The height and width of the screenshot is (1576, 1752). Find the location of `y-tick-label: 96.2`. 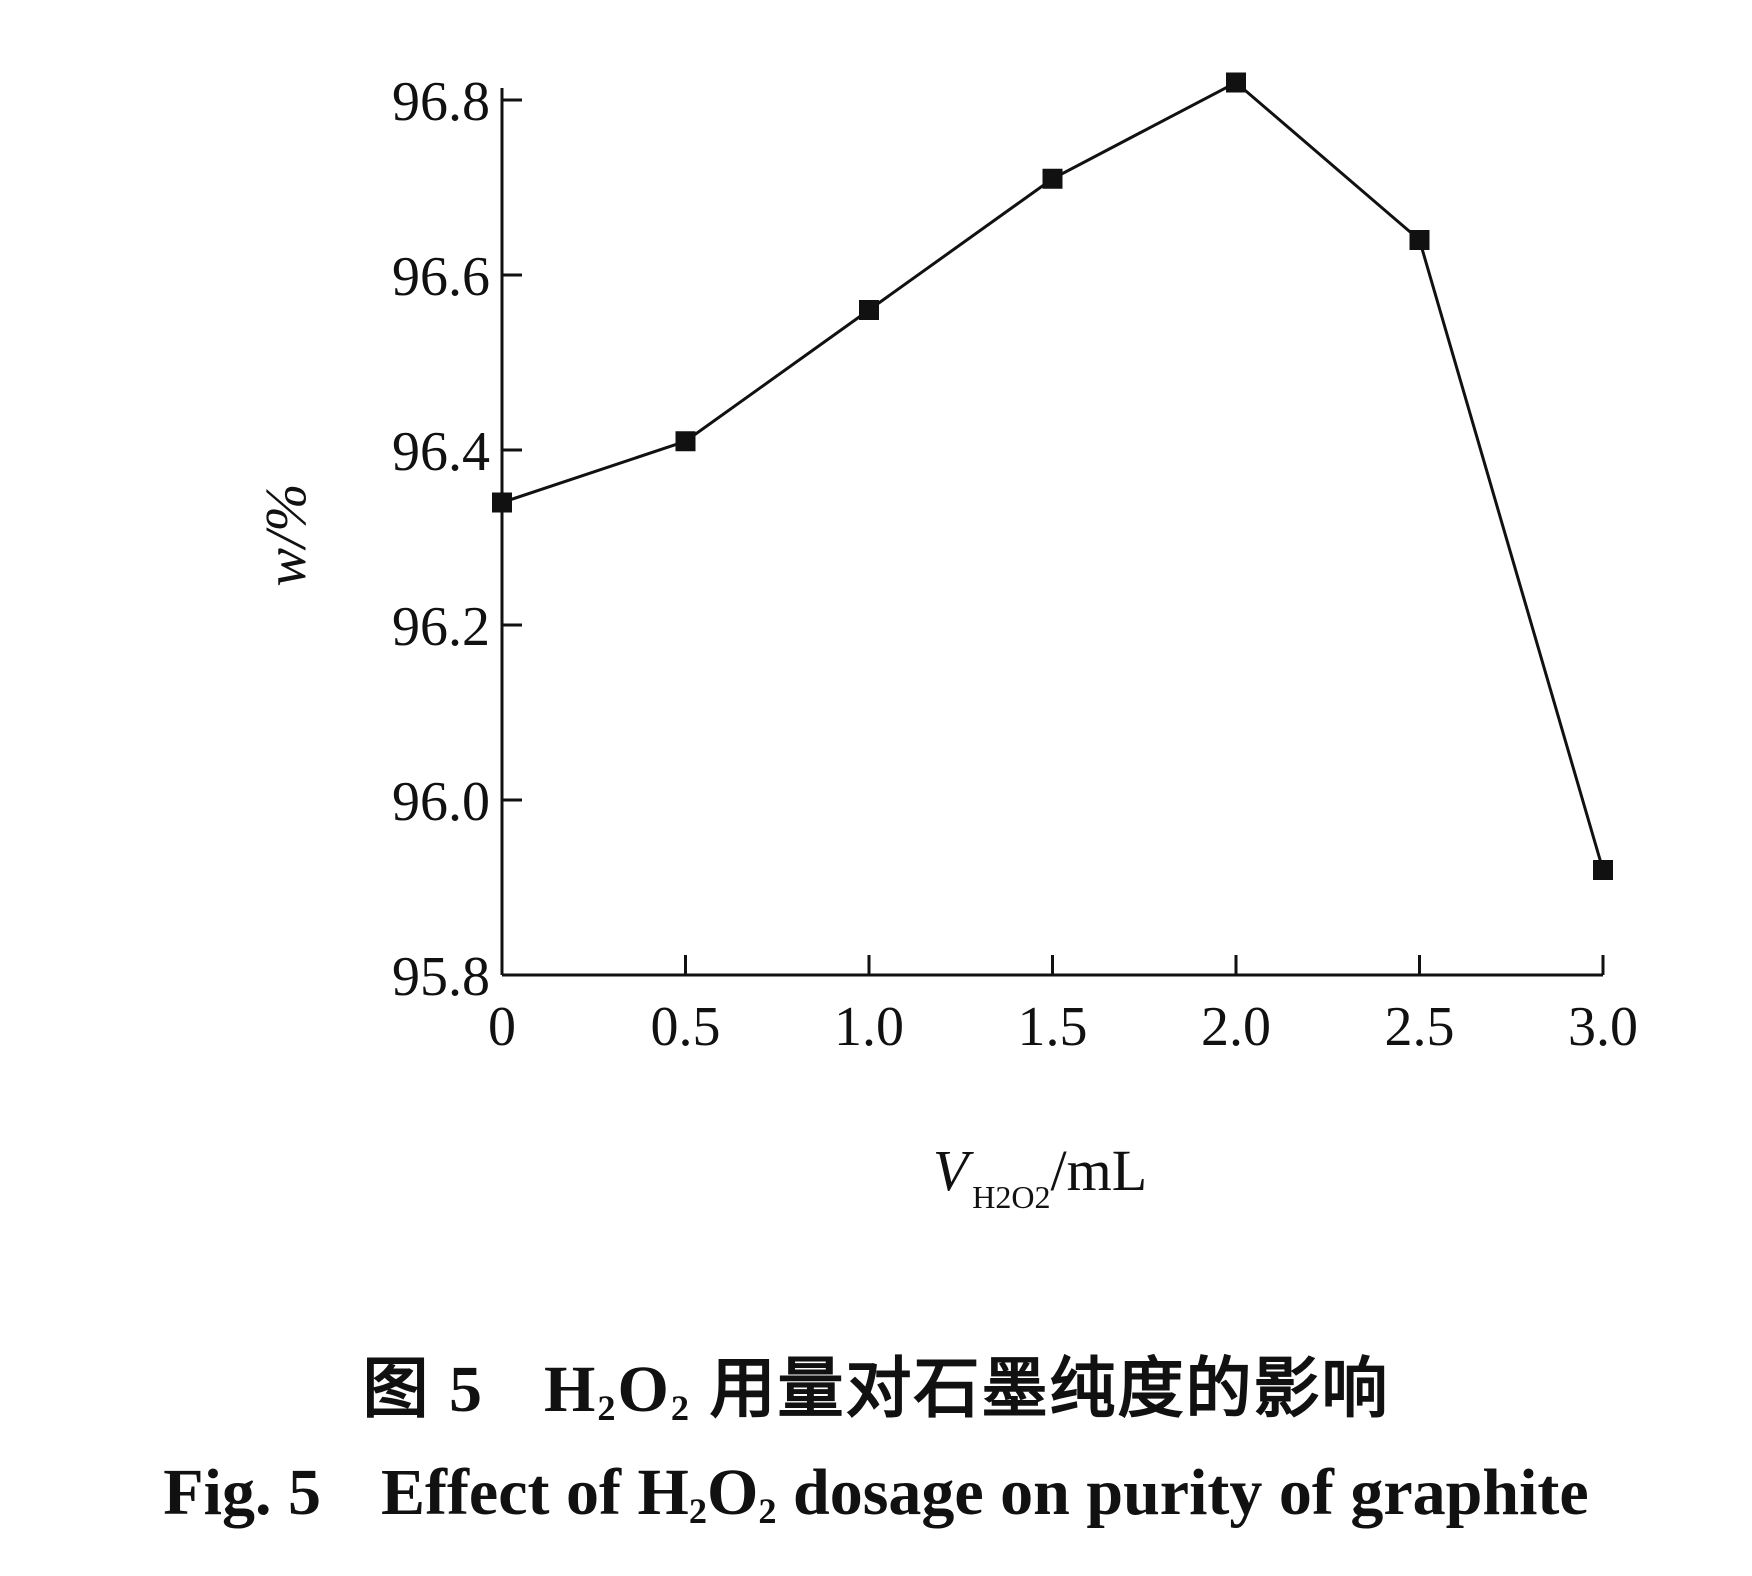

y-tick-label: 96.2 is located at coordinates (441, 627).